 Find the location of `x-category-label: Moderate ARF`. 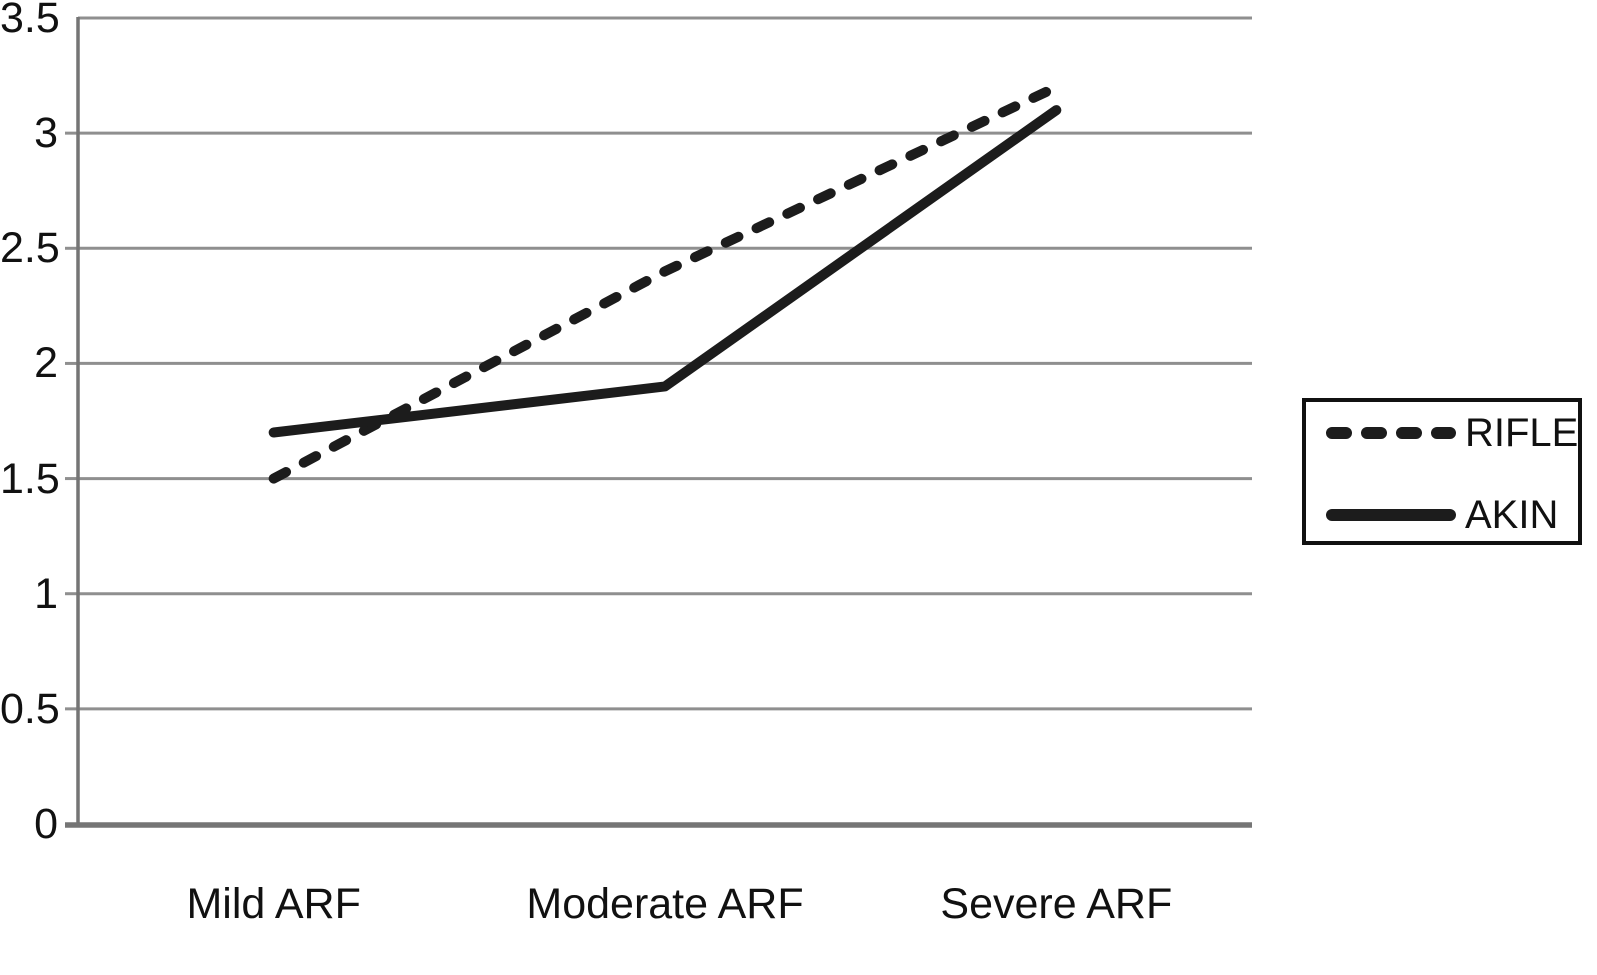

x-category-label: Moderate ARF is located at coordinates (665, 904).